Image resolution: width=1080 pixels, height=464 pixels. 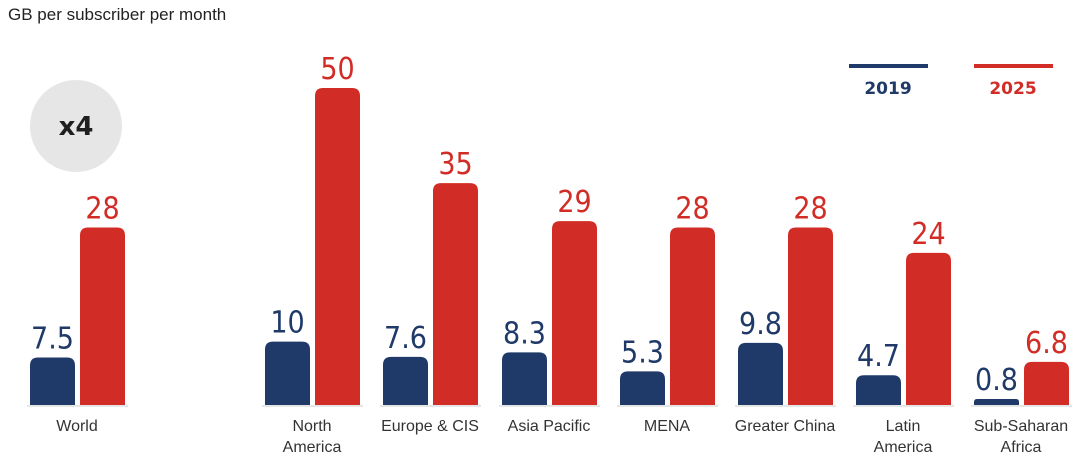 I want to click on category-label-sub-saharan-africa-line-1: Sub-Saharan, so click(x=1021, y=426).